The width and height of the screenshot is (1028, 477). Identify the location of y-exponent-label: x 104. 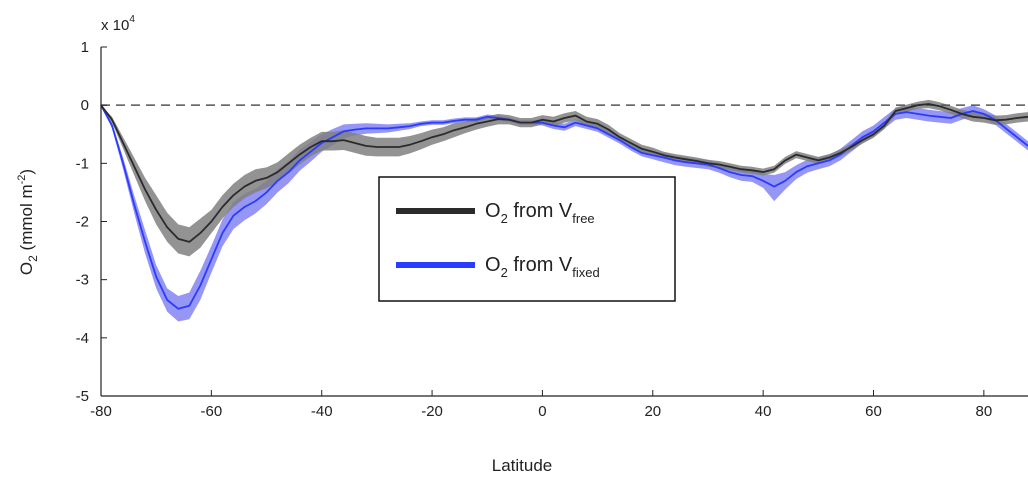
(118, 24).